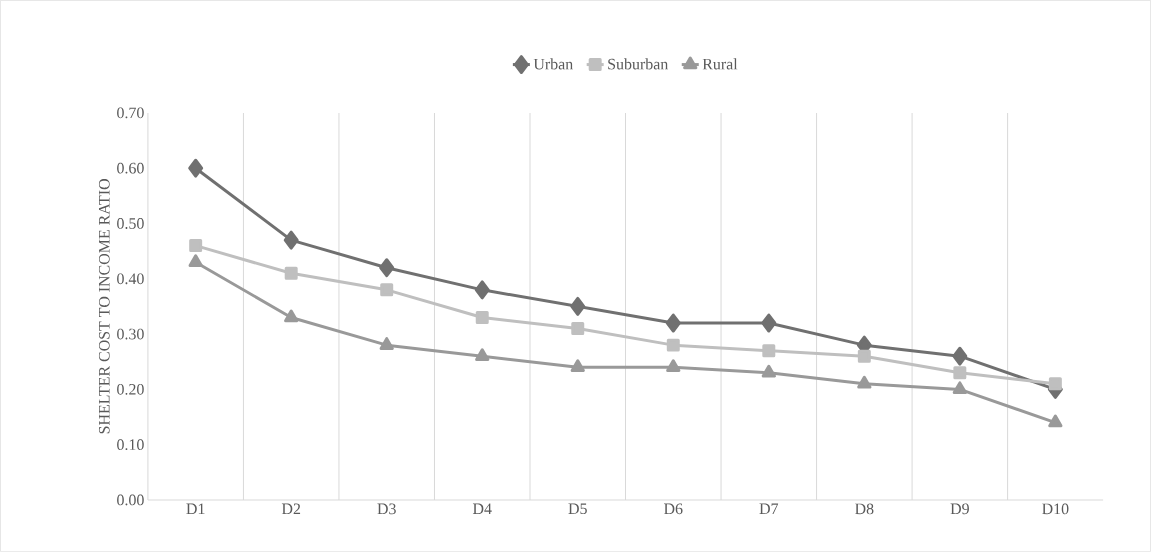 The height and width of the screenshot is (552, 1151). Describe the element at coordinates (959, 509) in the screenshot. I see `x-tick-label: D9` at that location.